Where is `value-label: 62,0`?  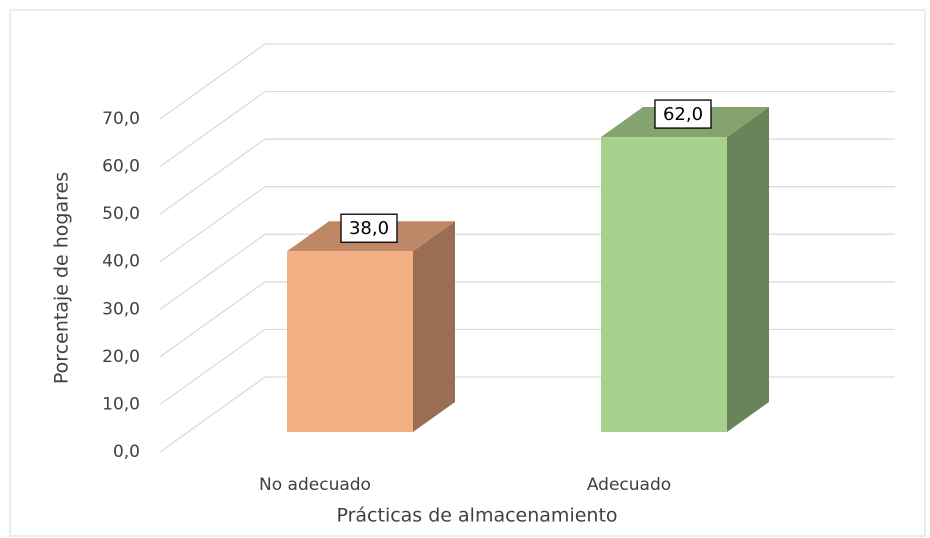
value-label: 62,0 is located at coordinates (683, 114).